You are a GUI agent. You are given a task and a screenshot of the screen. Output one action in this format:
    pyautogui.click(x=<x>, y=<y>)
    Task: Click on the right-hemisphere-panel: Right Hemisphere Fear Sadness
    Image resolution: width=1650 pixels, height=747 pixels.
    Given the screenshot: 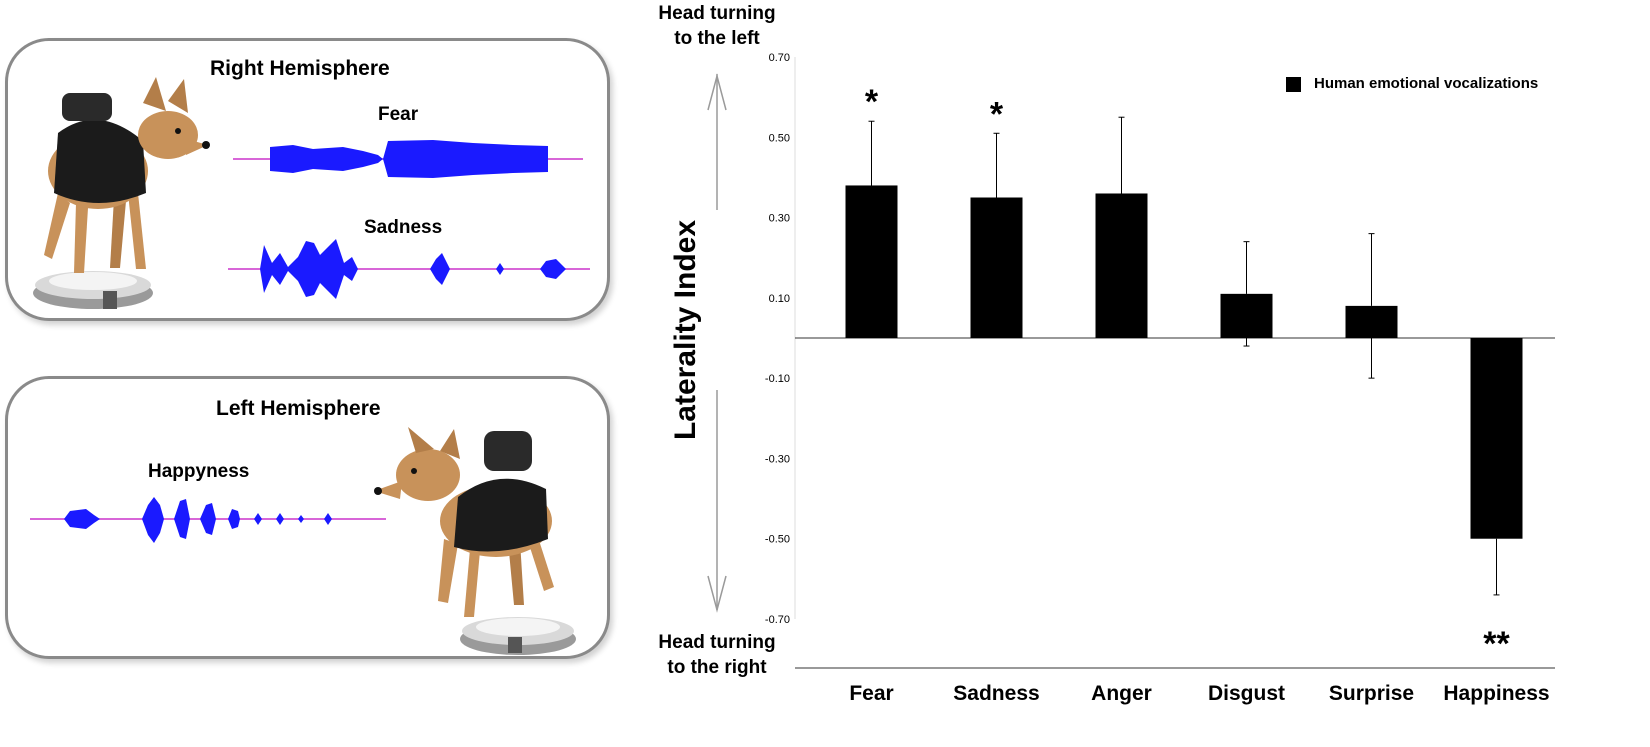 What is the action you would take?
    pyautogui.click(x=307, y=179)
    